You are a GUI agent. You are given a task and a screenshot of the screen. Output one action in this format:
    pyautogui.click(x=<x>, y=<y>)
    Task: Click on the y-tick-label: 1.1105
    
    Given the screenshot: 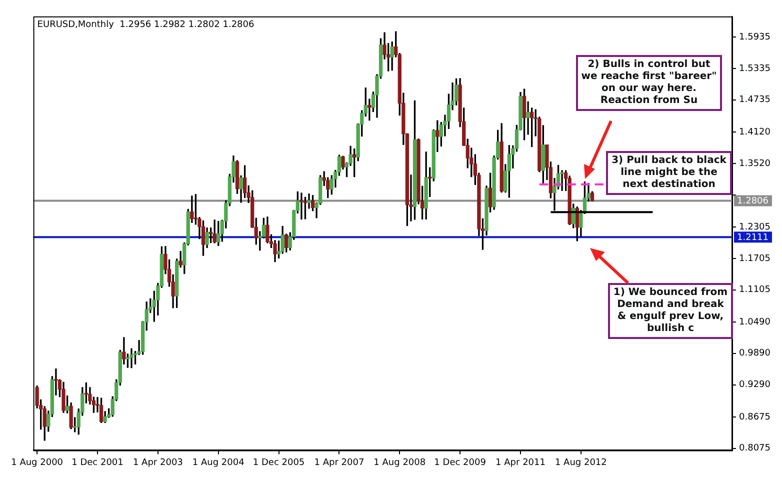 What is the action you would take?
    pyautogui.click(x=754, y=290)
    